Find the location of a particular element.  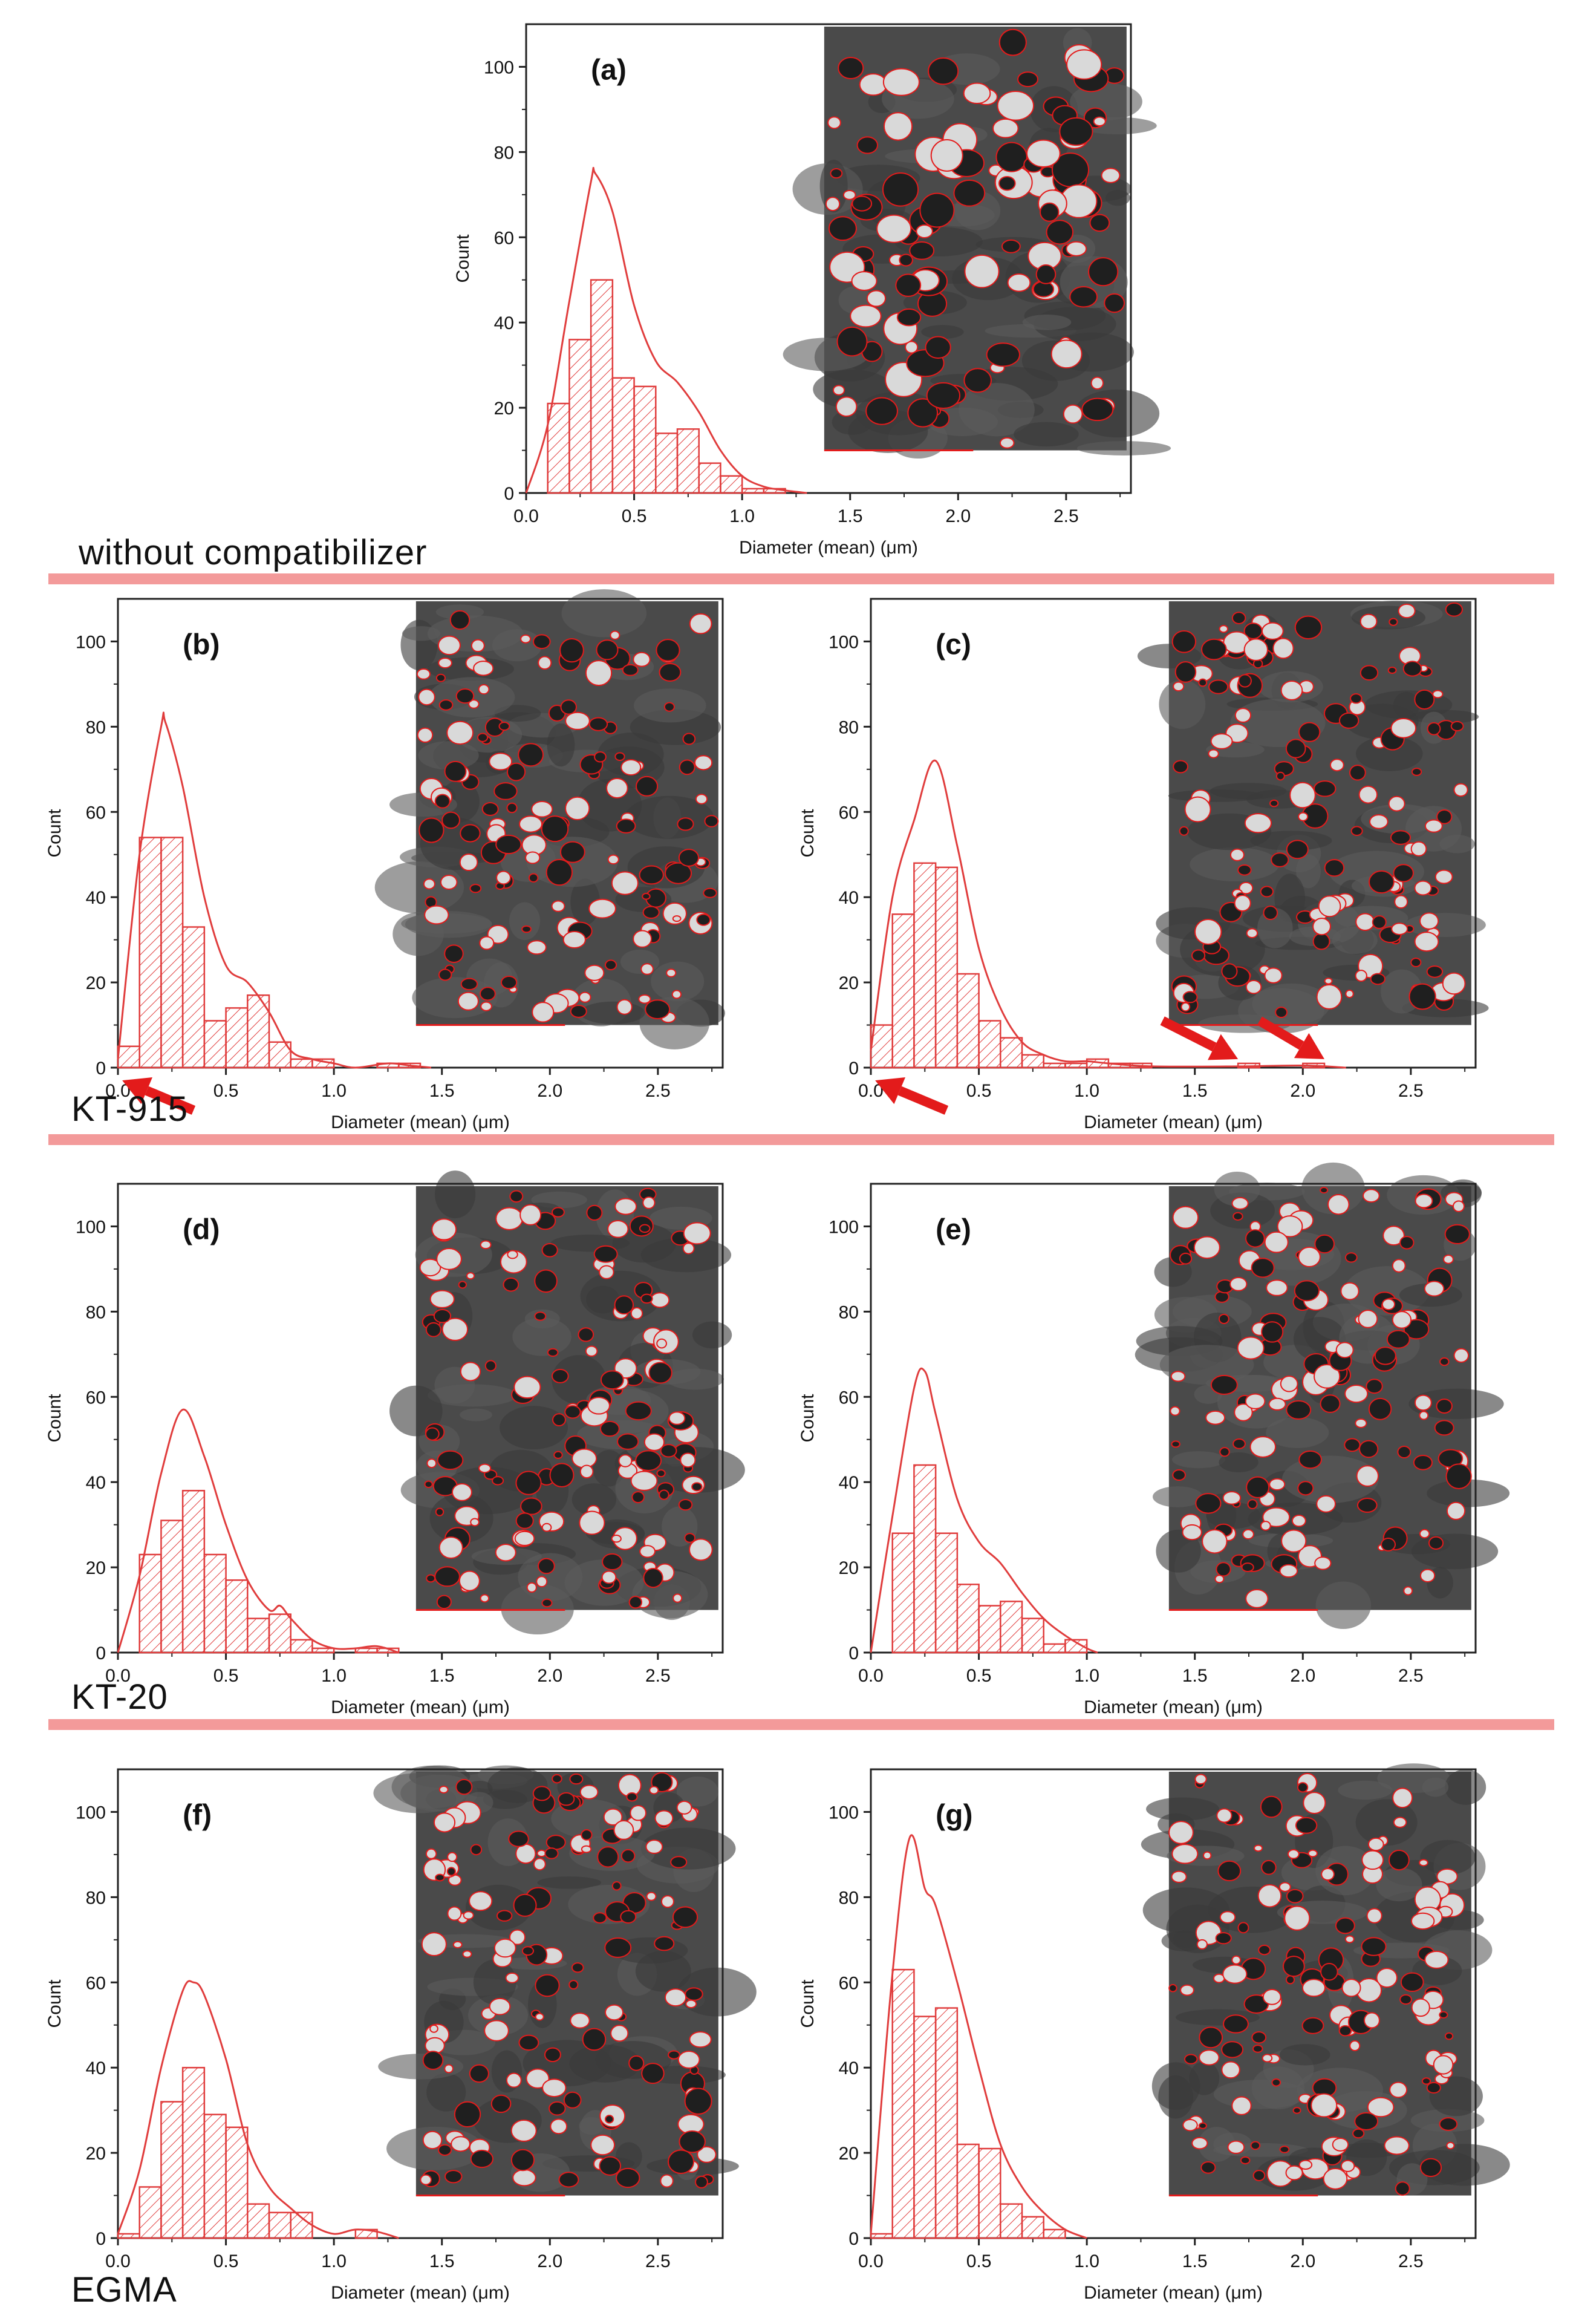

y-tick-label: 0 is located at coordinates (101, 2239).